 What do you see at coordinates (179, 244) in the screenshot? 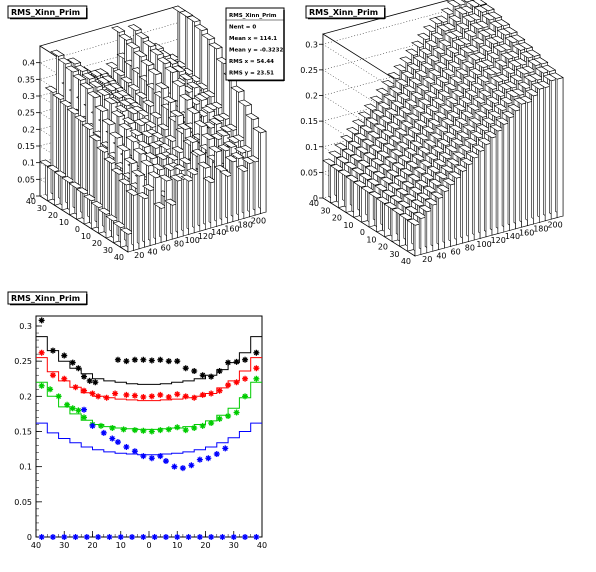
I see `x-tick-label: 80` at bounding box center [179, 244].